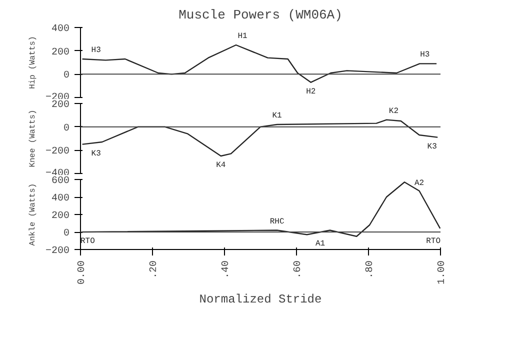  I want to click on annotation: K4, so click(221, 165).